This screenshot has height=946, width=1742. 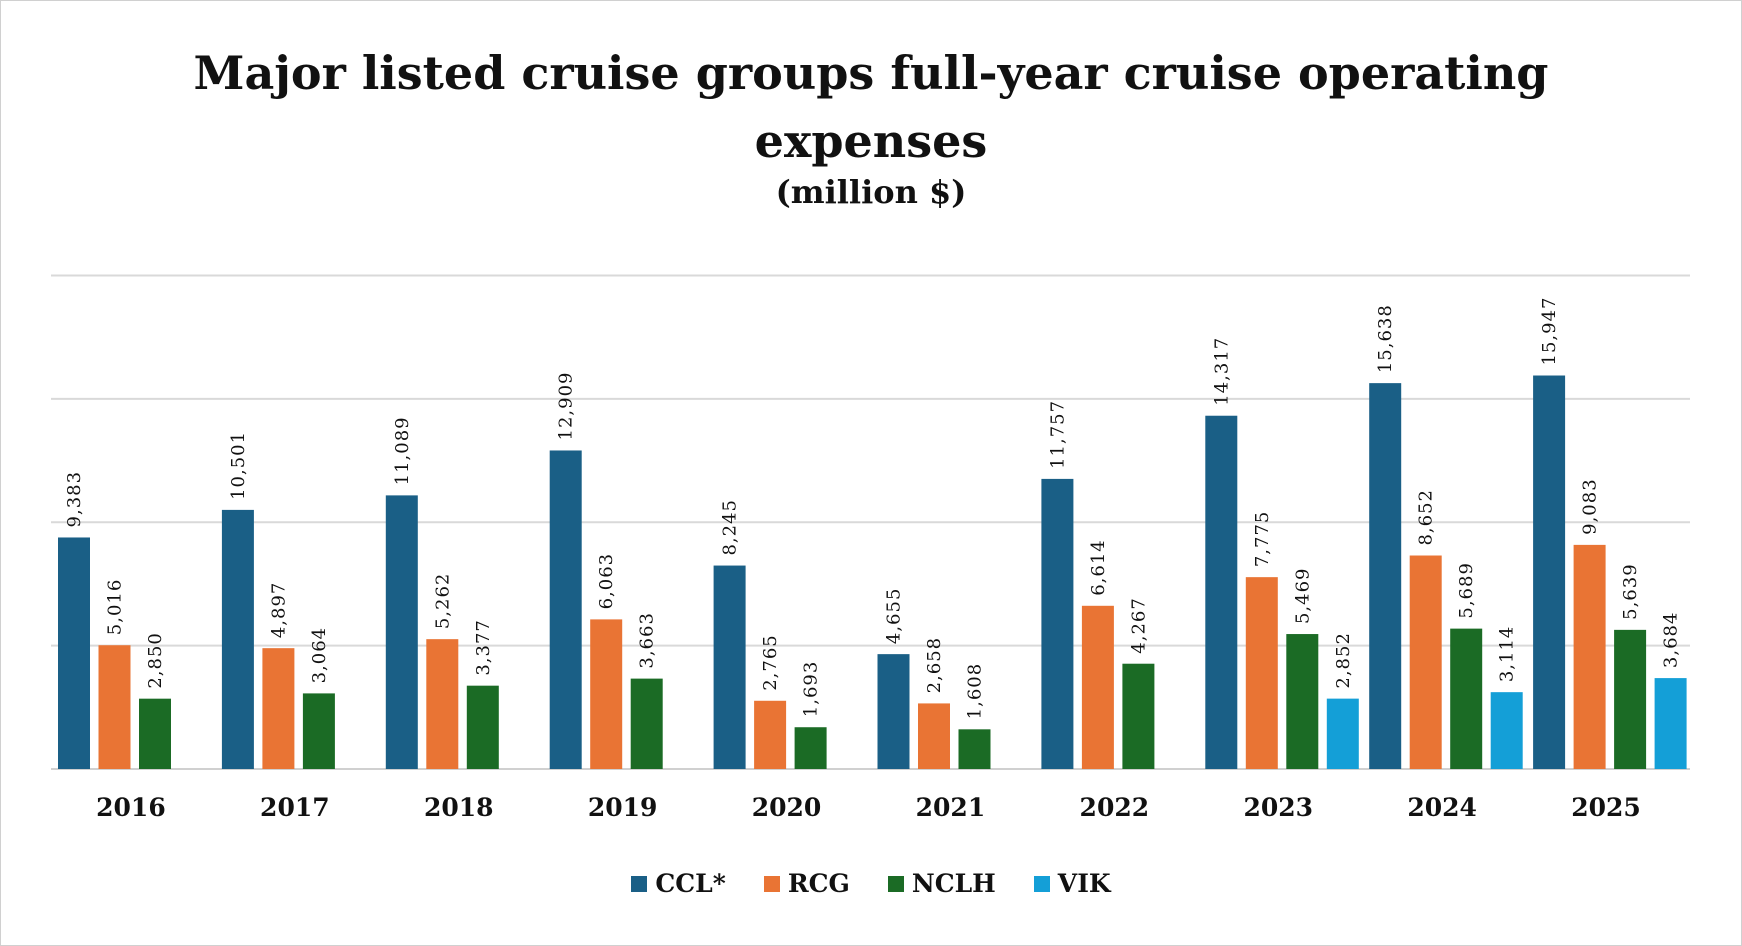 I want to click on bar-rcg-2018, so click(x=442, y=704).